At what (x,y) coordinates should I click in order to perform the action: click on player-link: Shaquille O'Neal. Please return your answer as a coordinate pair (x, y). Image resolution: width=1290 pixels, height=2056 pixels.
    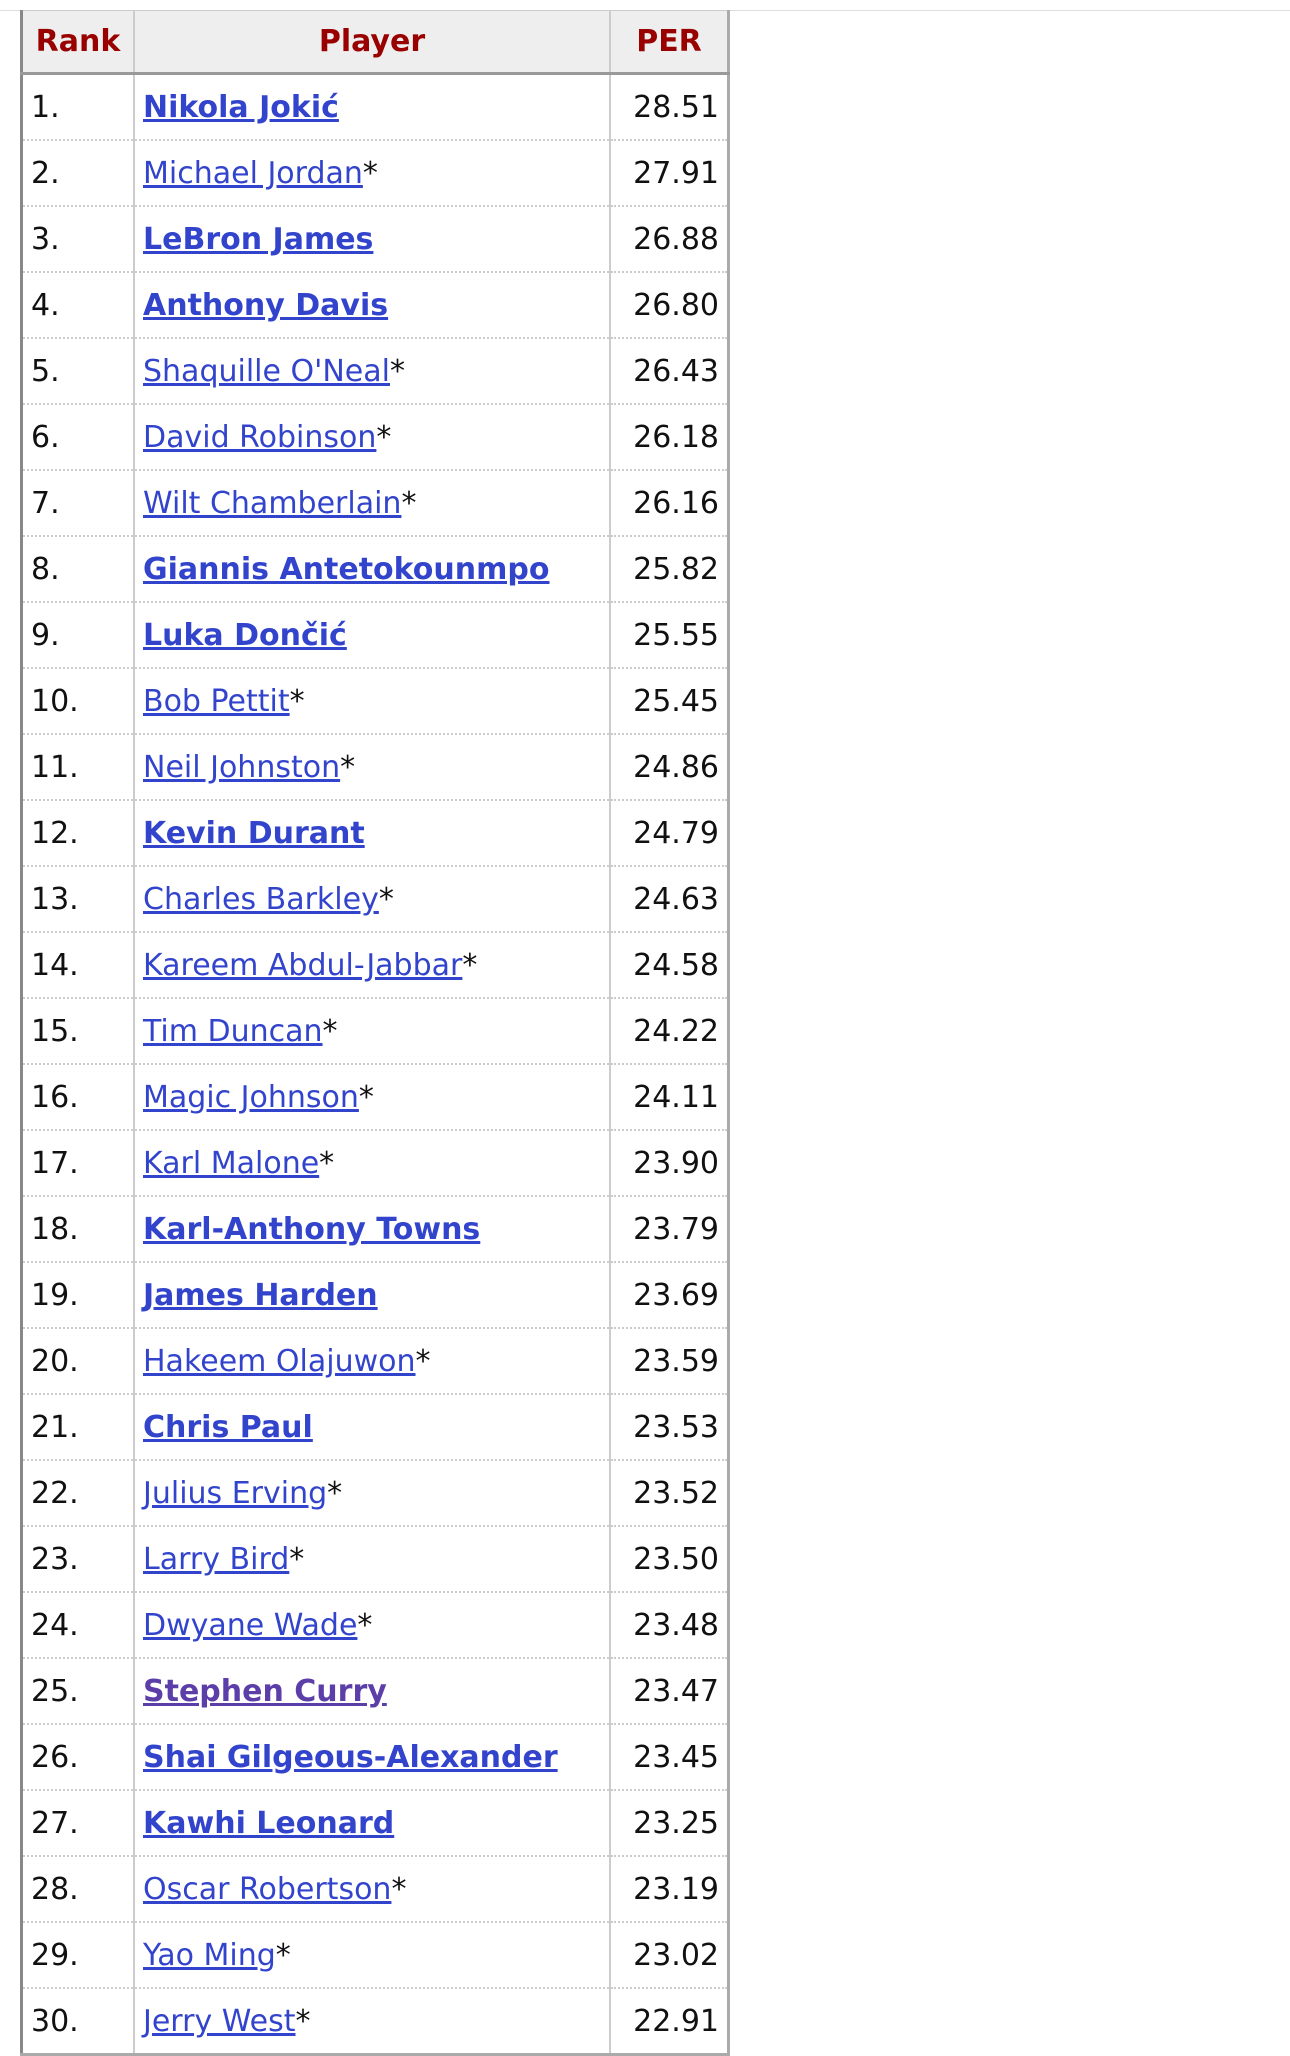
    Looking at the image, I should click on (266, 371).